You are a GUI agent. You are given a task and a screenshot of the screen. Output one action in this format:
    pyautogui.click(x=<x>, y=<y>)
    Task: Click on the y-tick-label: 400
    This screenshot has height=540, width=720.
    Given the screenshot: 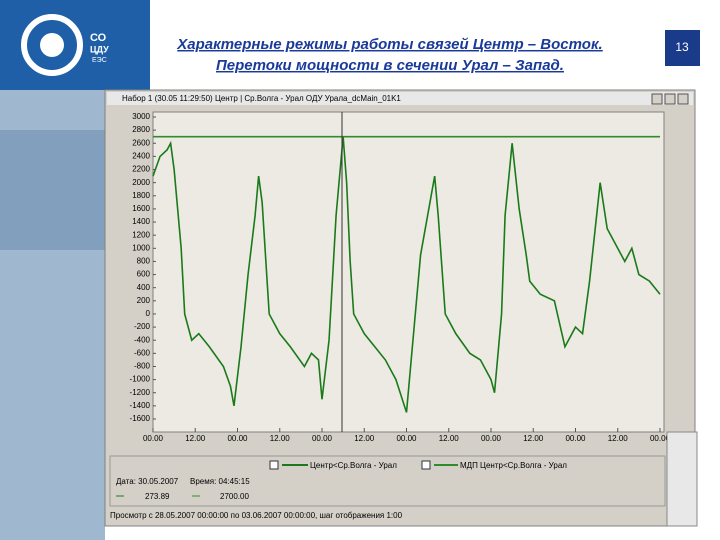 What is the action you would take?
    pyautogui.click(x=144, y=287)
    